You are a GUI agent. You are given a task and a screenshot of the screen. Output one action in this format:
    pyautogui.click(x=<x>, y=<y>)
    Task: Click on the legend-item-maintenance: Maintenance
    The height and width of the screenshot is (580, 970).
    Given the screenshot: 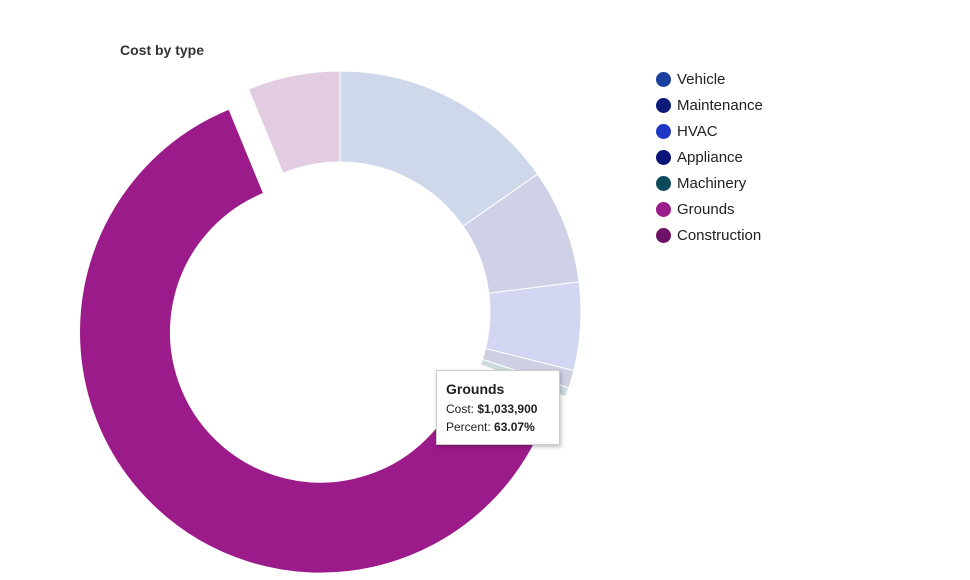 What is the action you would take?
    pyautogui.click(x=709, y=105)
    